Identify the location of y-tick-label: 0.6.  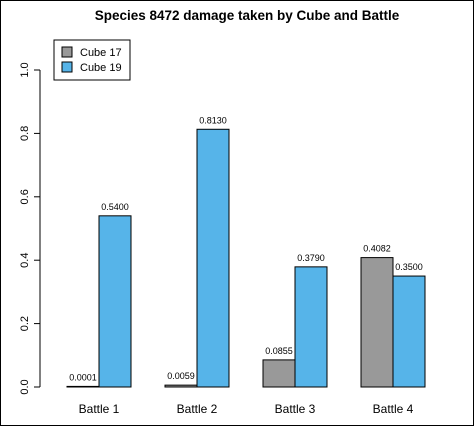
(25, 196).